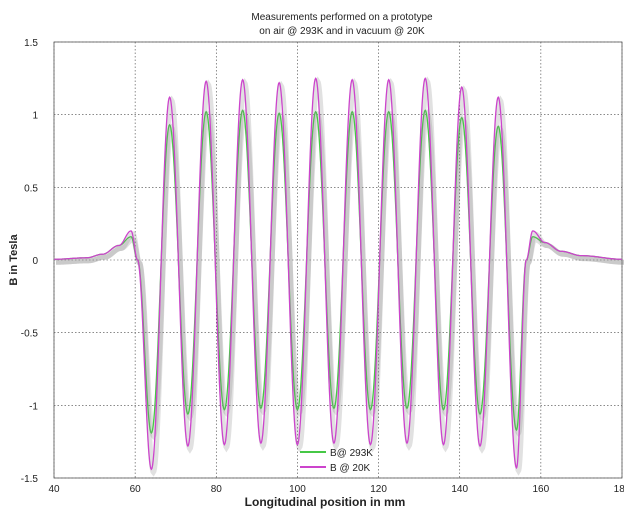 The width and height of the screenshot is (624, 511). I want to click on chart-title-line-1: Measurements performed on a prototype, so click(342, 17).